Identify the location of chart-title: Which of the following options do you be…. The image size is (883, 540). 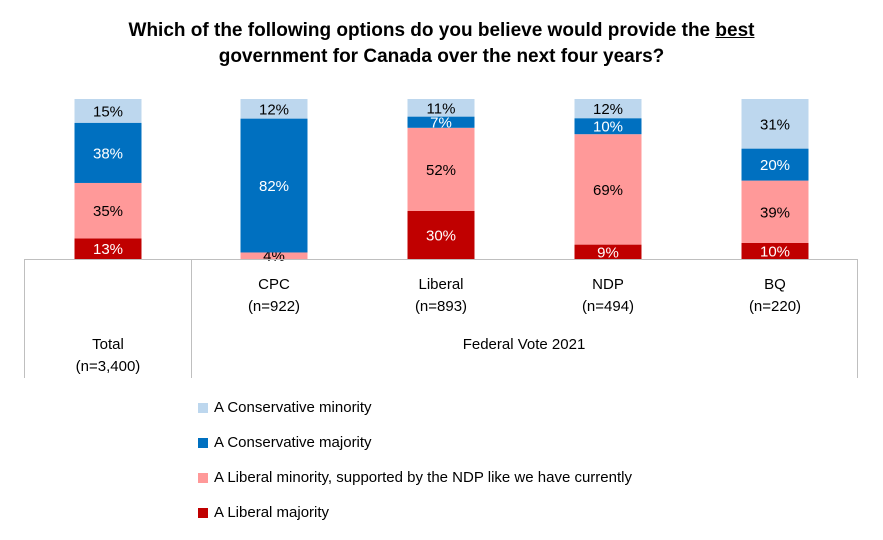
(441, 44).